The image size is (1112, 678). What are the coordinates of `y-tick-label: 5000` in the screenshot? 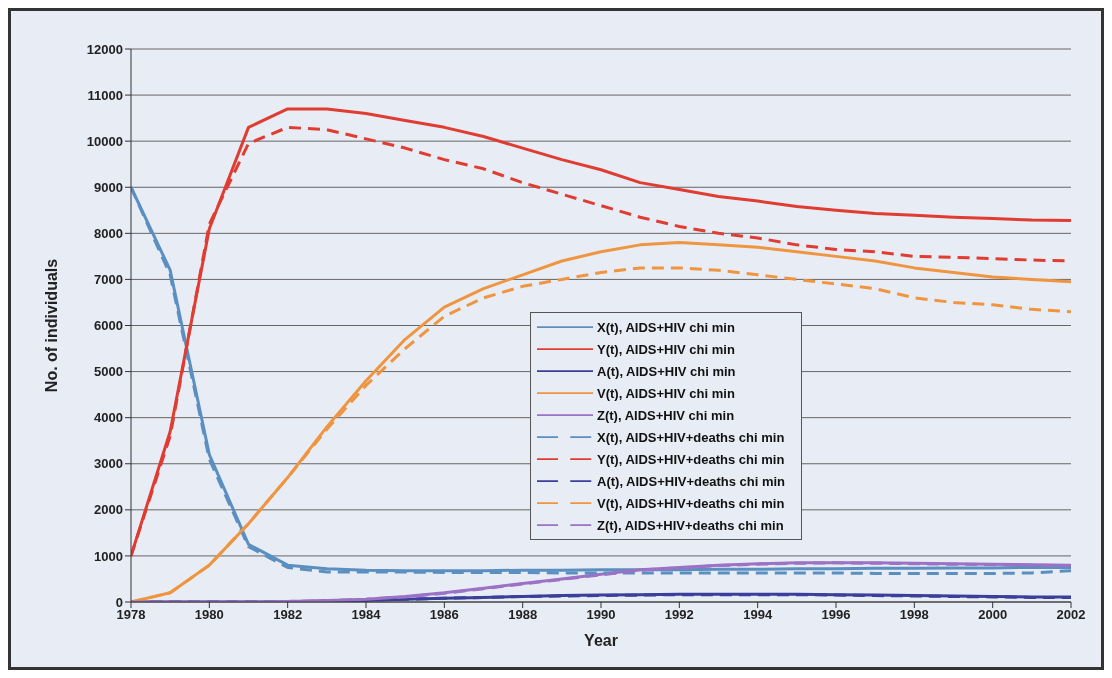 It's located at (108, 372).